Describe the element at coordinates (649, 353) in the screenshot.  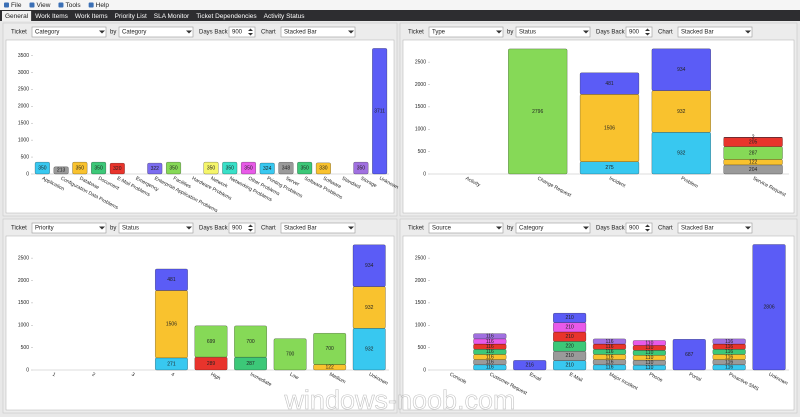
I see `value-label: 110` at that location.